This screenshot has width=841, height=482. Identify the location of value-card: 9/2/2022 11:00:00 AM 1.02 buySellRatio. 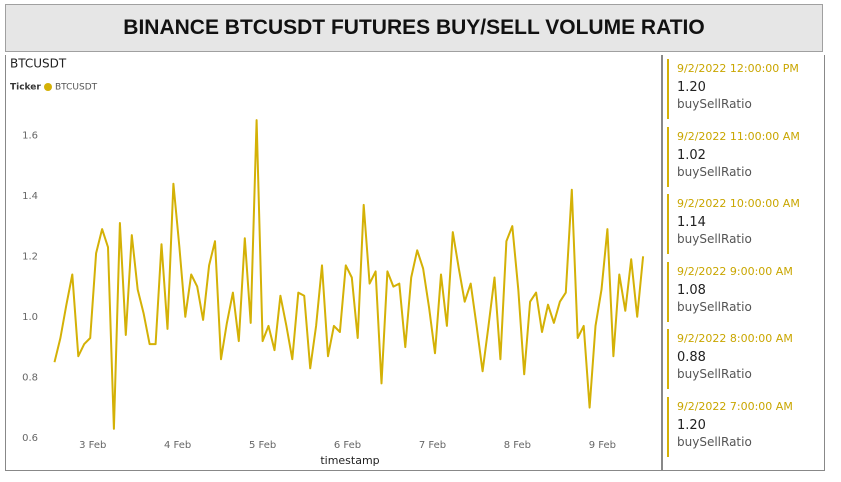
(742, 156).